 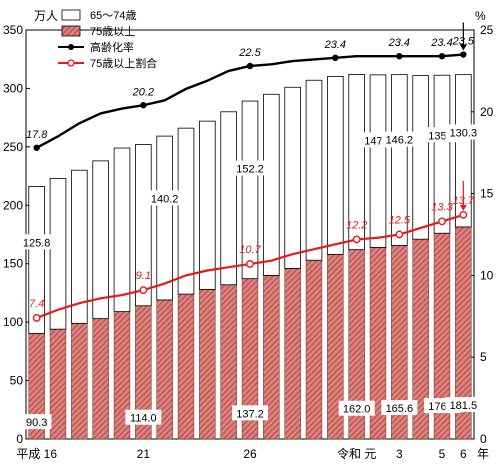 I want to click on bar-75-value-label: 114.0, so click(x=143, y=419).